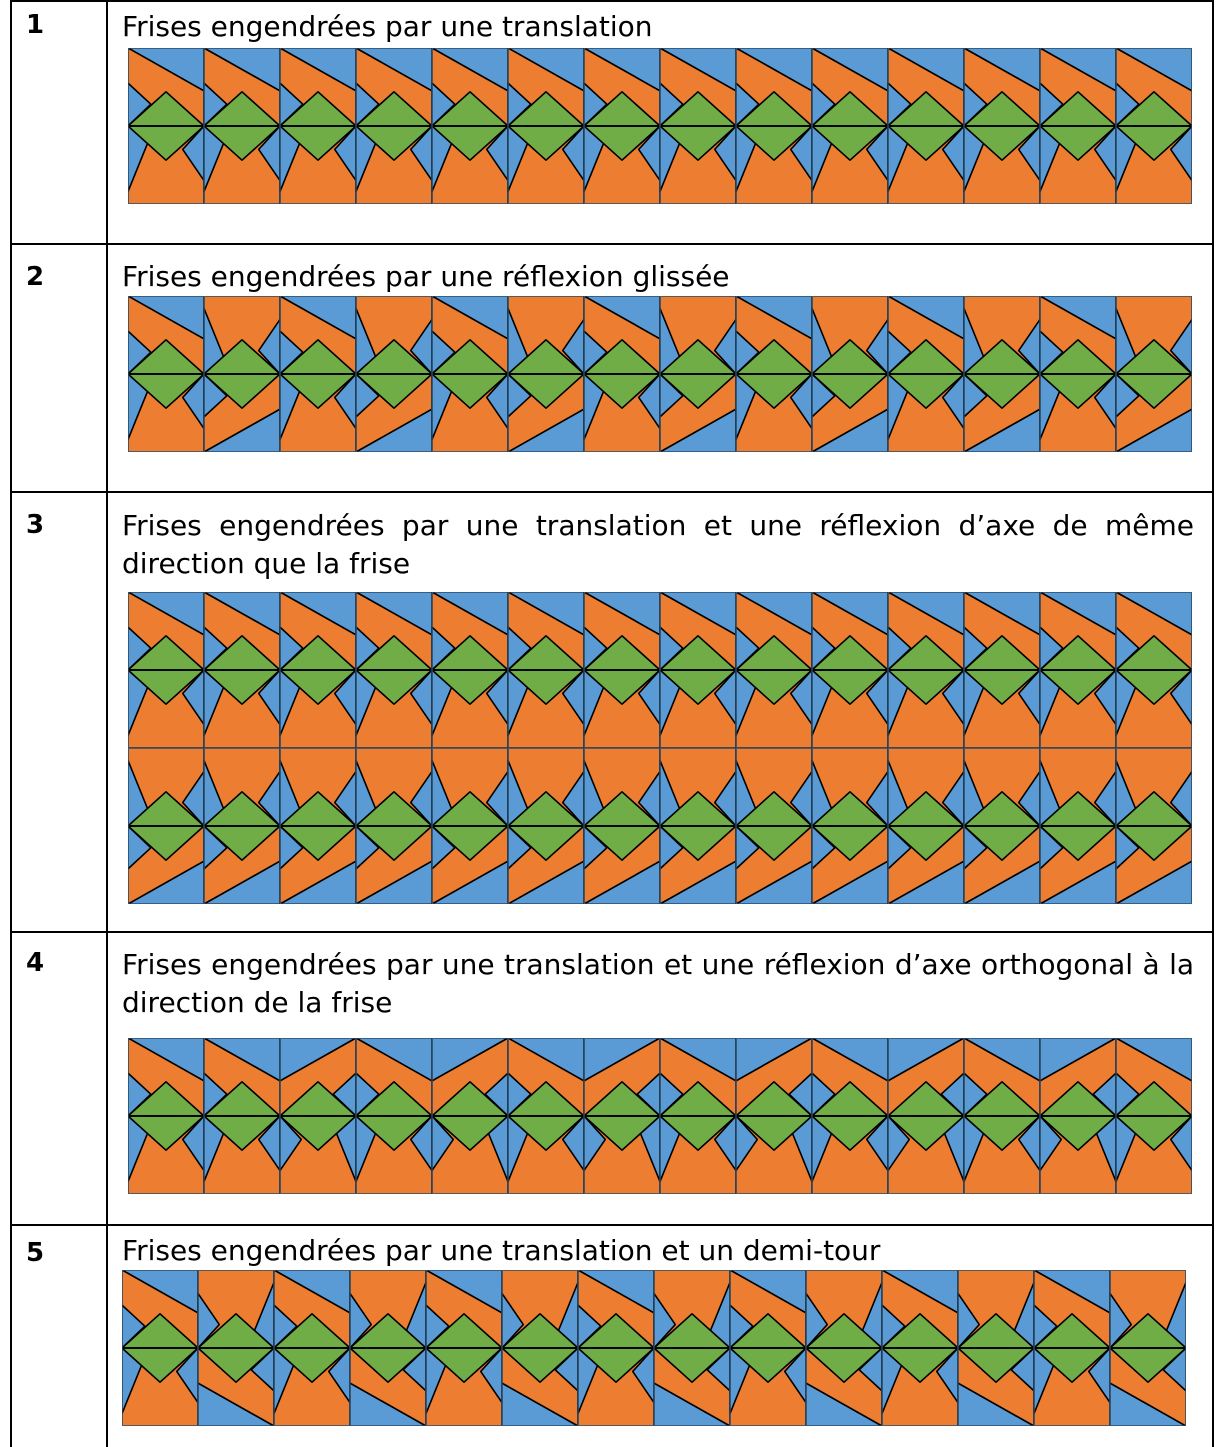 This screenshot has width=1216, height=1447. I want to click on row-number: 5, so click(35, 1253).